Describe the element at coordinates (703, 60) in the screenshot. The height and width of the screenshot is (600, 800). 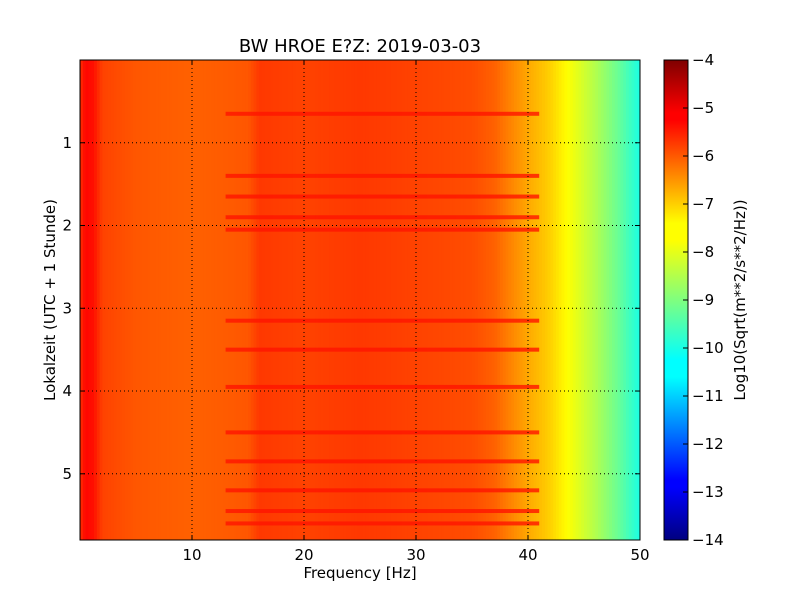
I see `colorbar-tick-label: −4` at that location.